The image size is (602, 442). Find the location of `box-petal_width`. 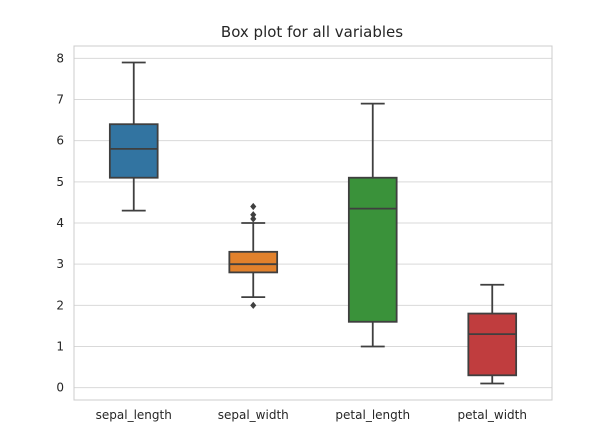

box-petal_width is located at coordinates (492, 334).